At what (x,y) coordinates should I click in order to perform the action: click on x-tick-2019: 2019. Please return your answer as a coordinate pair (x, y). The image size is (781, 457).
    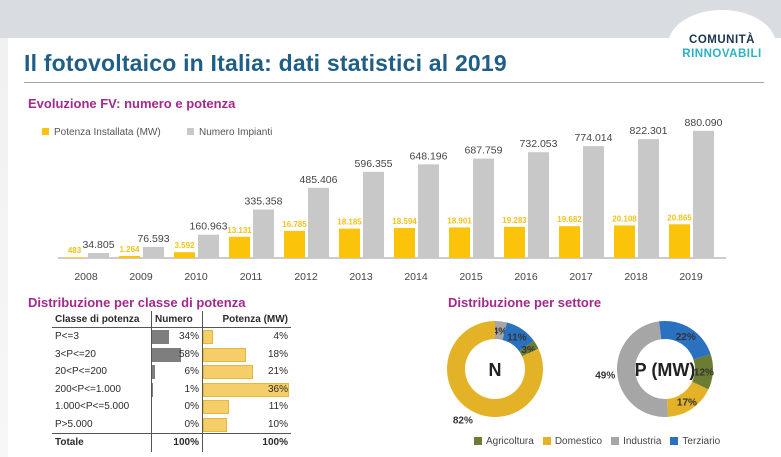
    Looking at the image, I should click on (691, 277).